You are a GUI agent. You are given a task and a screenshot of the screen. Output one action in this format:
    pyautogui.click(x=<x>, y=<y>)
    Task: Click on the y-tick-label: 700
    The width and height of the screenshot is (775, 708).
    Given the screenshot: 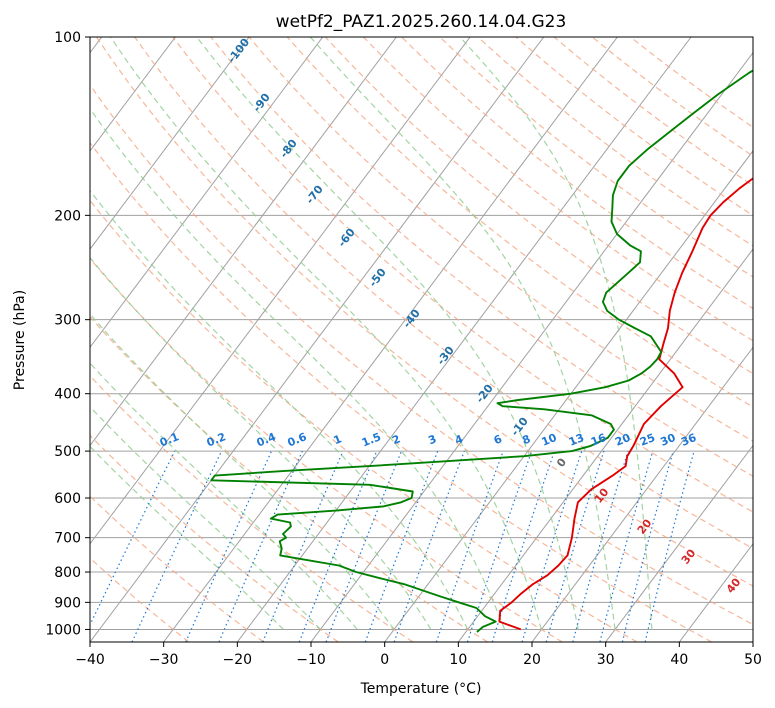 What is the action you would take?
    pyautogui.click(x=67, y=539)
    